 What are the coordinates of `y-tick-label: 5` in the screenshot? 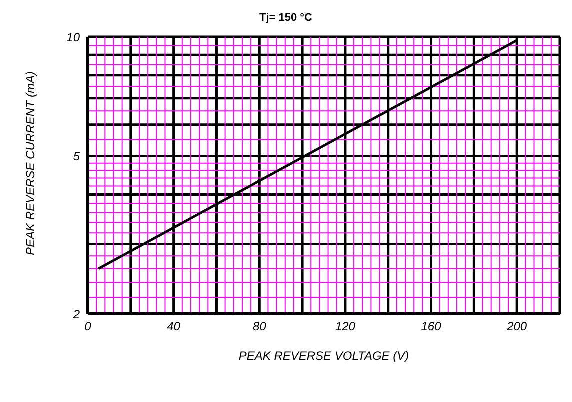 It's located at (76, 157).